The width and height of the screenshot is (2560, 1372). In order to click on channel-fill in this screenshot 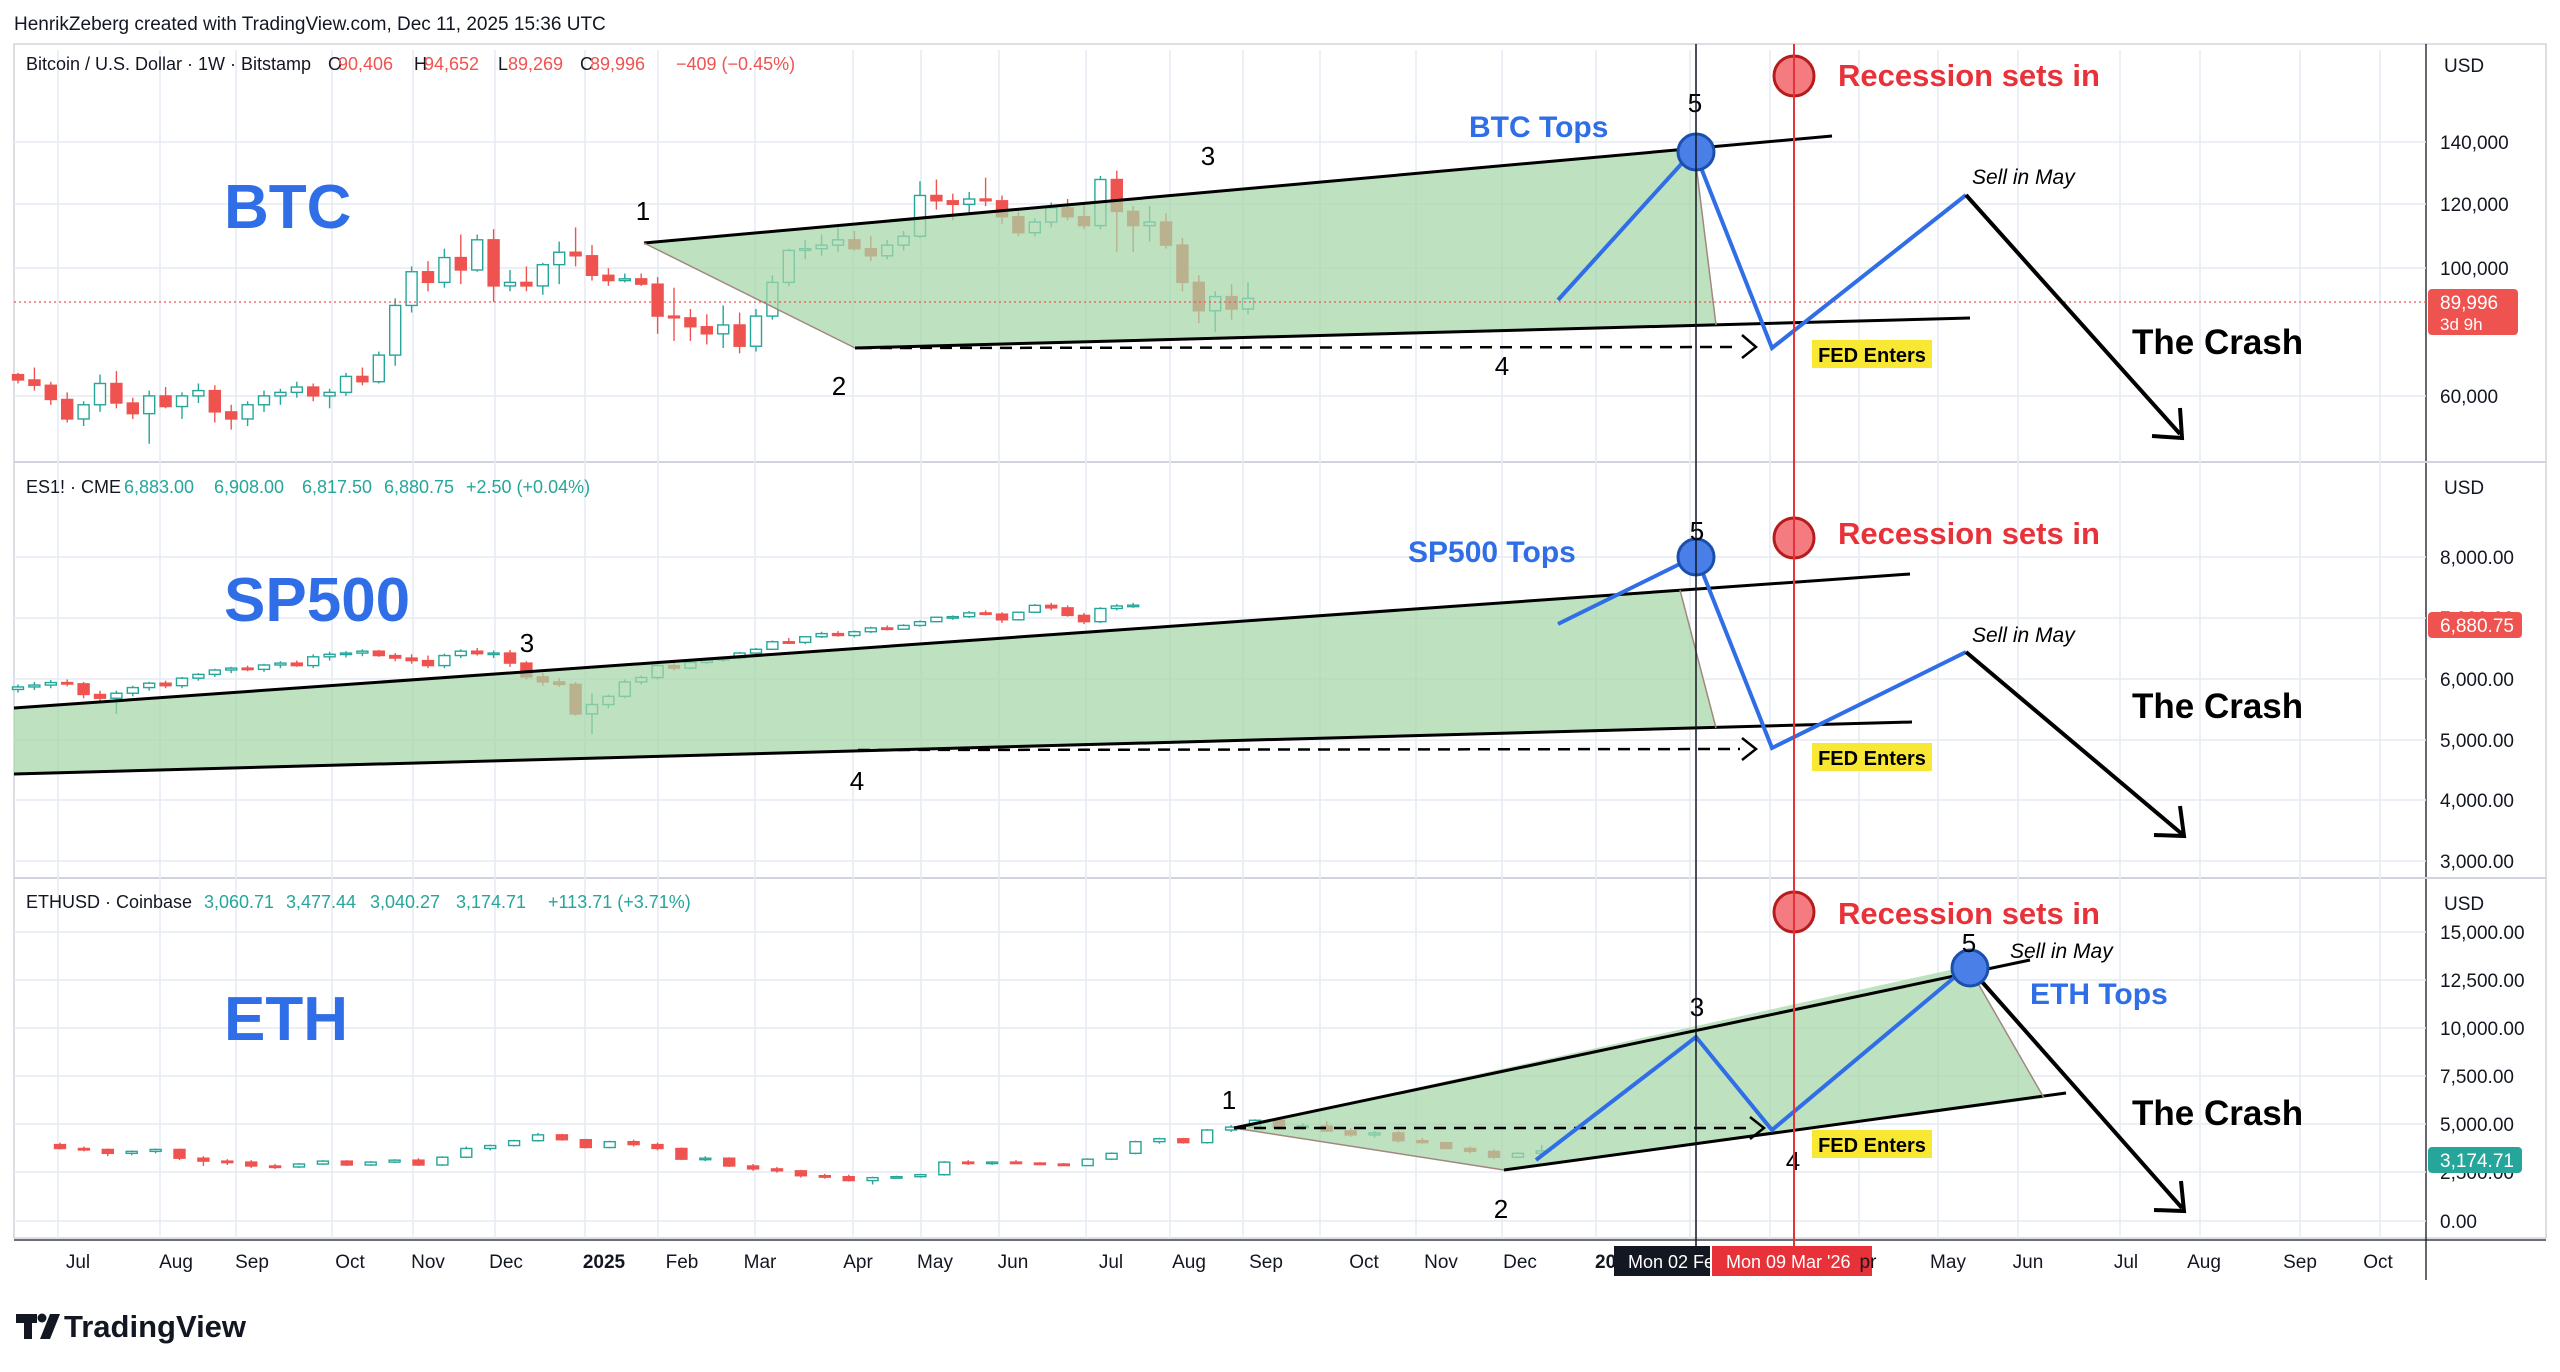, I will do `click(865, 682)`.